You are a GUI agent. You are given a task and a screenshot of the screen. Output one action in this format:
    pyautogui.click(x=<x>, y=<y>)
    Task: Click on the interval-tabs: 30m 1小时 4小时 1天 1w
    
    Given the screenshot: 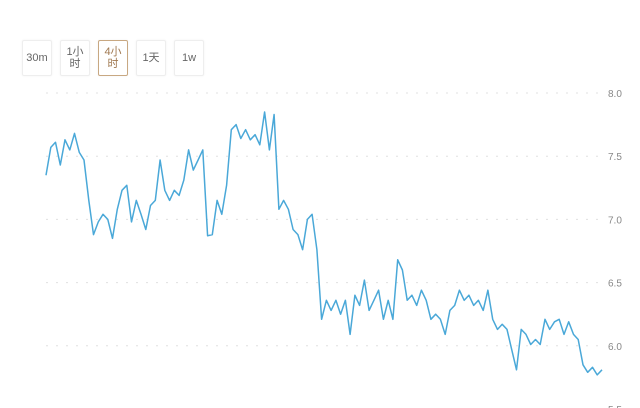 What is the action you would take?
    pyautogui.click(x=113, y=58)
    